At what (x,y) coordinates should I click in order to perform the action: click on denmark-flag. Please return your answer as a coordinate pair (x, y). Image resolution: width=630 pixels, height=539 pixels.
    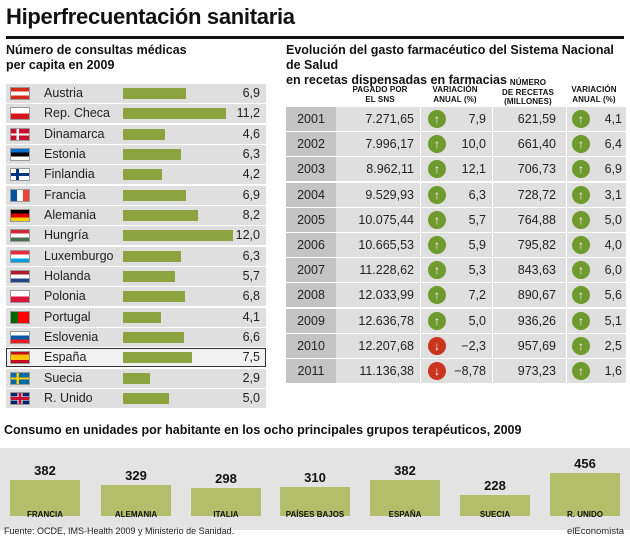
    Looking at the image, I should click on (20, 134).